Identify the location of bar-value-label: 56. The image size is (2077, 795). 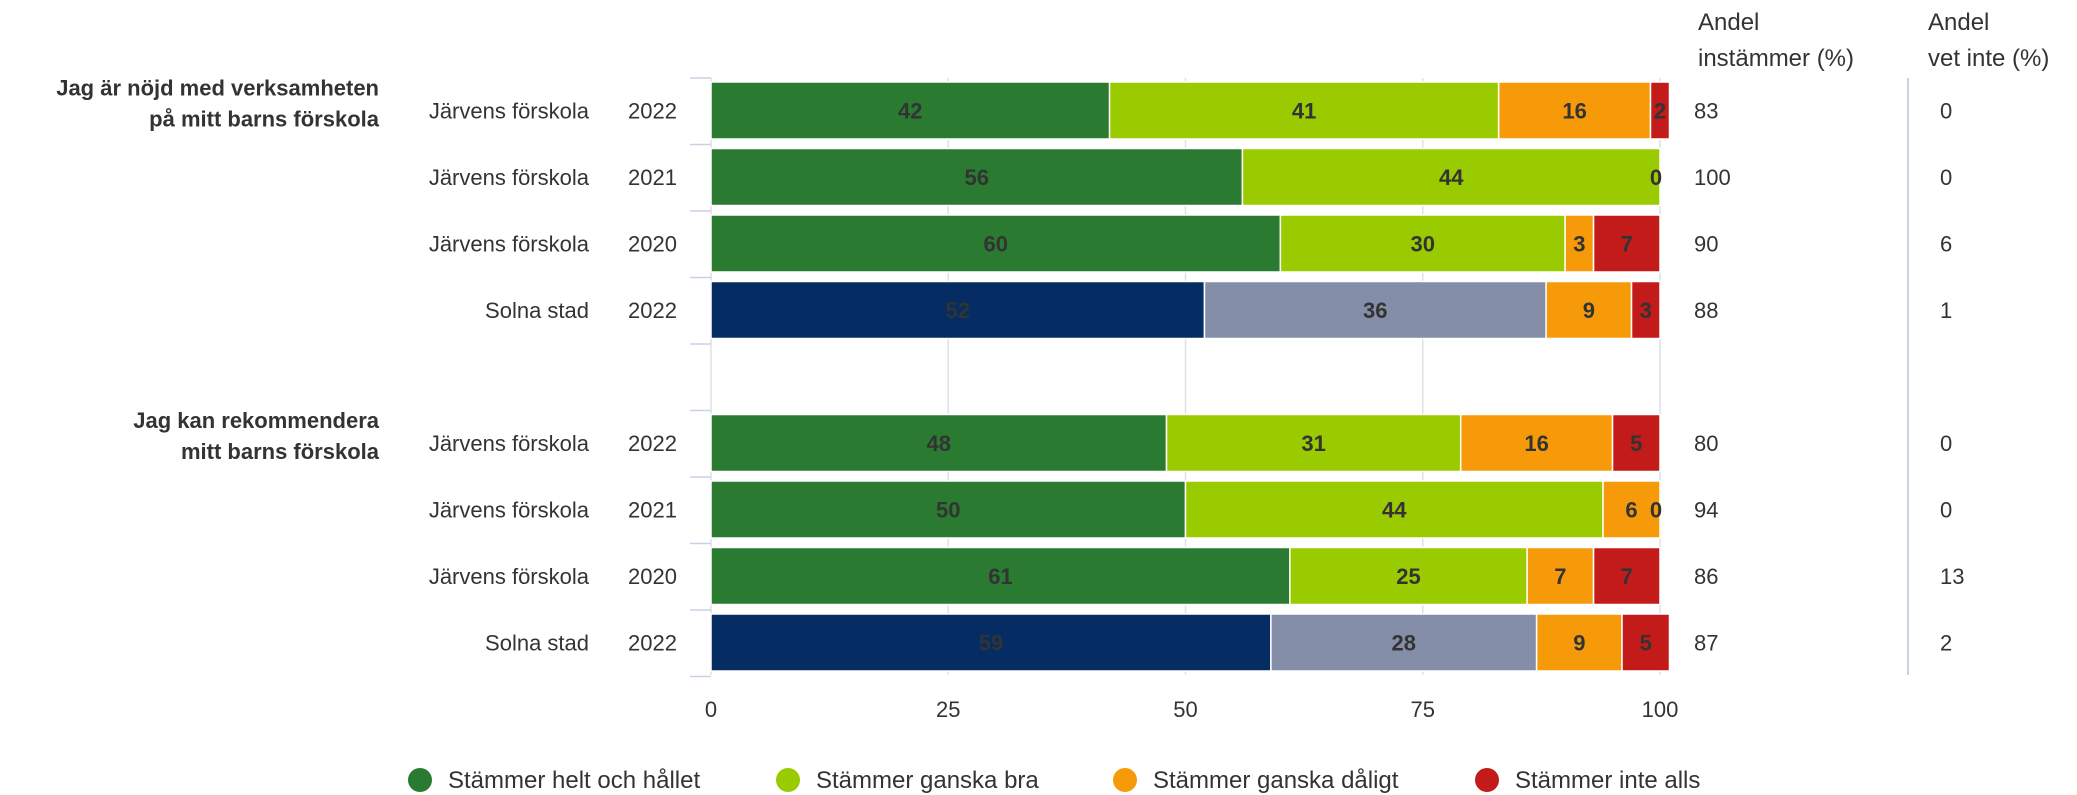
(976, 177).